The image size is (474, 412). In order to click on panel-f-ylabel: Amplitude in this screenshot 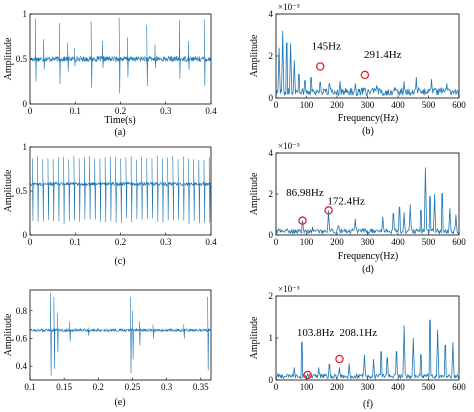, I will do `click(254, 337)`.